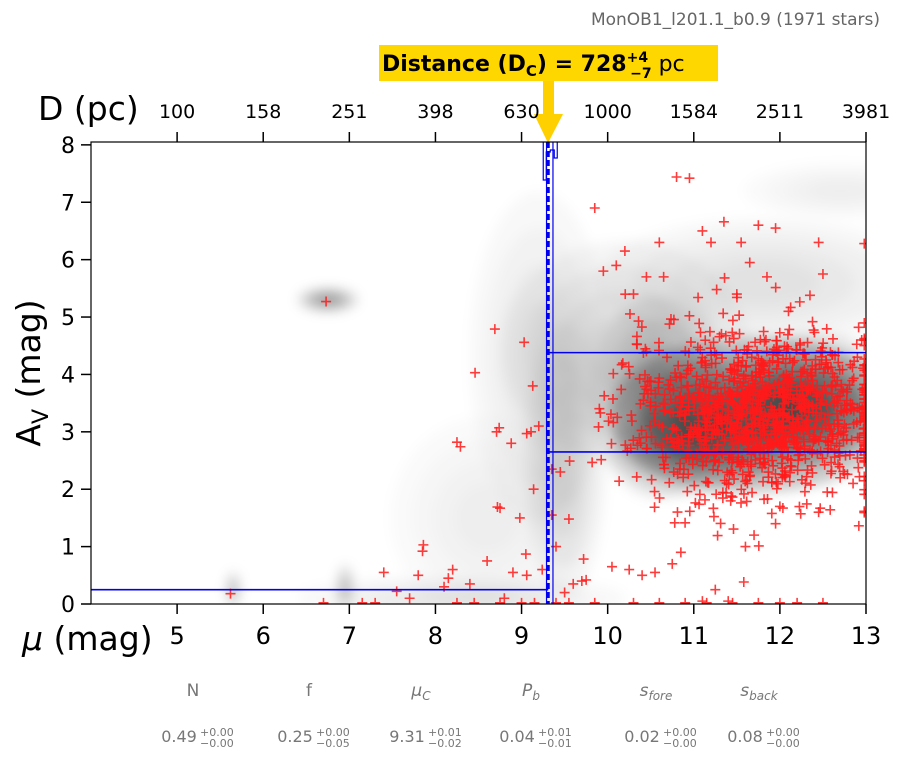  I want to click on y-tick-label: 2, so click(68, 490).